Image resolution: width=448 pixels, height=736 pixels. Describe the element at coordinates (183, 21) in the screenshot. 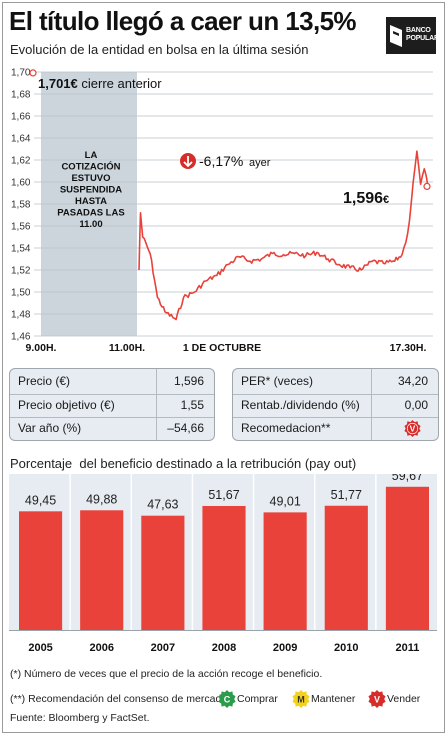

I see `page-title: El título llegó a caer un 13,5%` at that location.